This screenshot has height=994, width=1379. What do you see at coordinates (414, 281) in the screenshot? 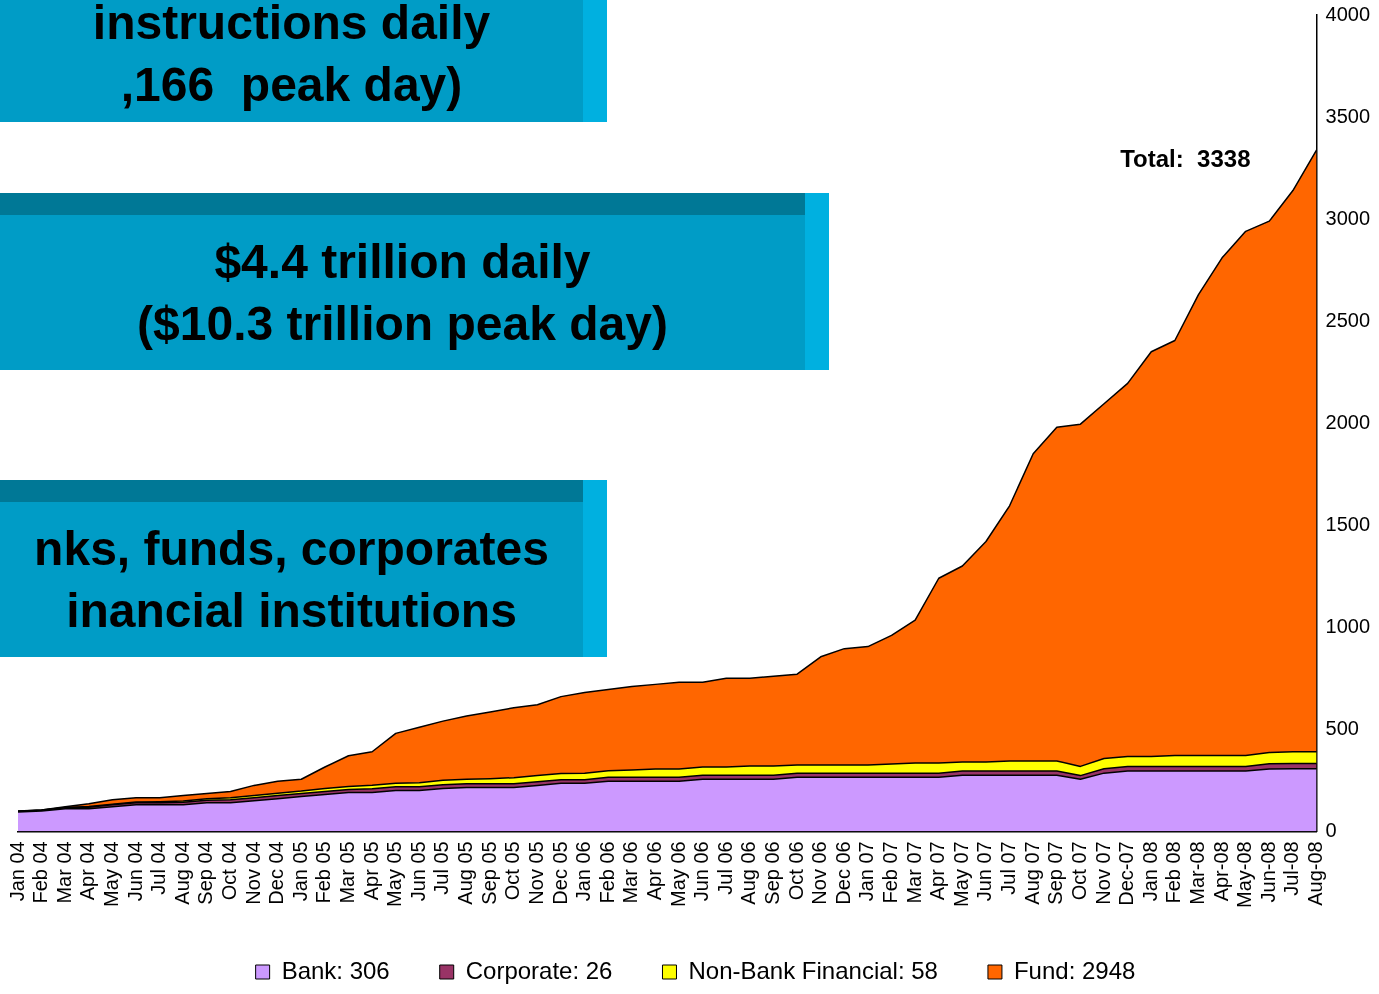
I see `callout-panel: $4.4 trillion daily ($10.3 trillion peak day)` at bounding box center [414, 281].